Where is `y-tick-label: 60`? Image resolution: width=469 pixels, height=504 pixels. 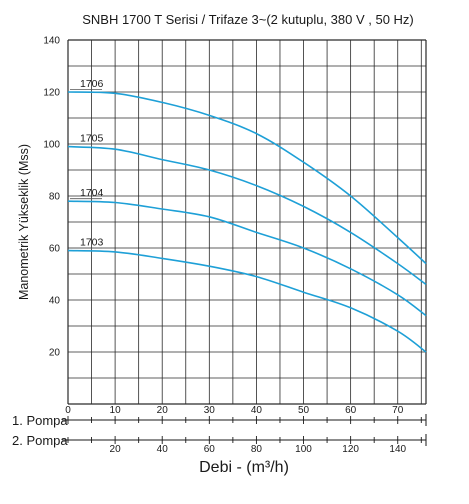
y-tick-label: 60 is located at coordinates (55, 249).